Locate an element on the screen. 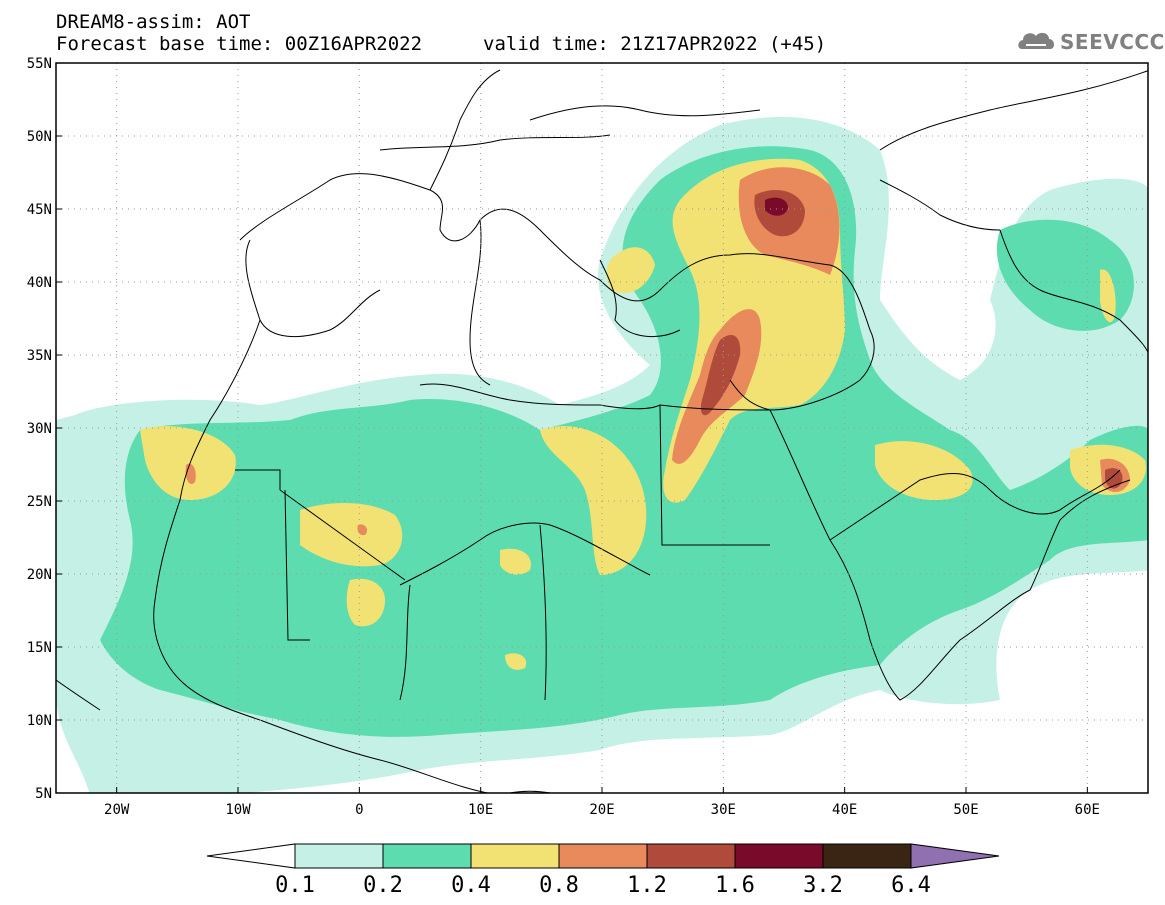  lon-tick-label: 30E is located at coordinates (723, 810).